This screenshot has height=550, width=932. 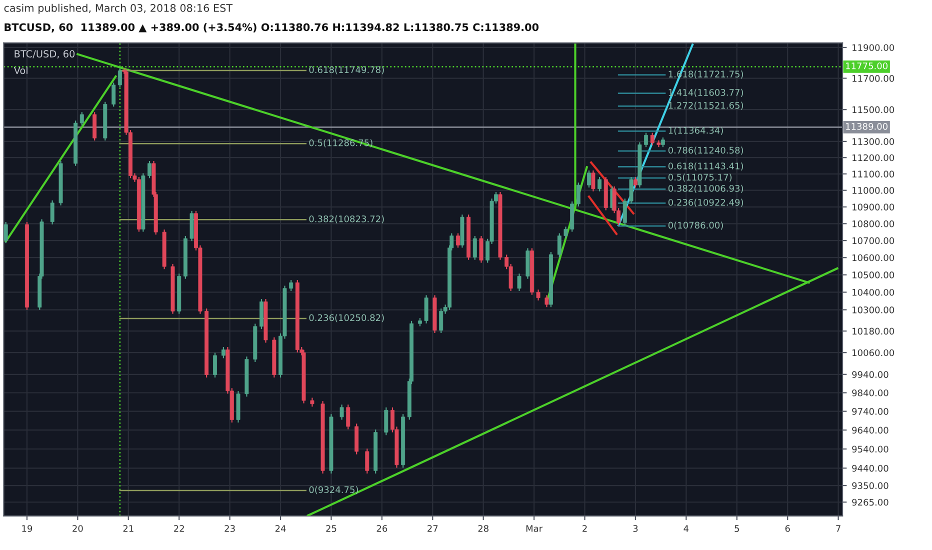 What do you see at coordinates (382, 528) in the screenshot?
I see `x-tick-label: 26` at bounding box center [382, 528].